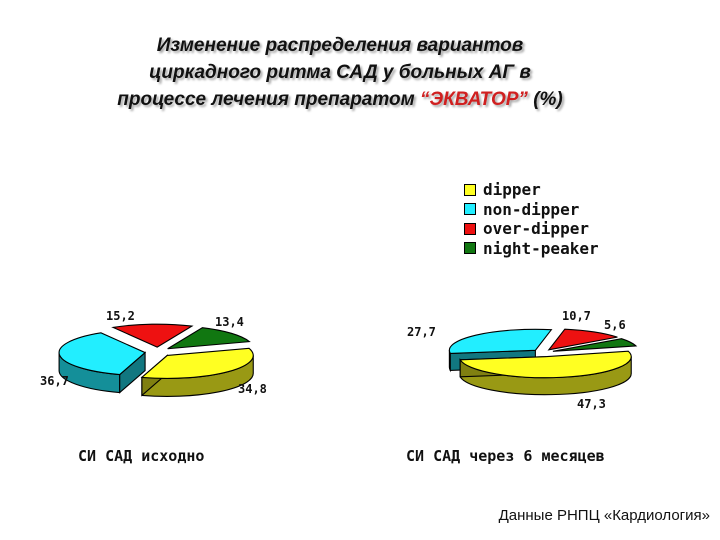  I want to click on legend-label-non-dipper: non-dipper, so click(531, 209).